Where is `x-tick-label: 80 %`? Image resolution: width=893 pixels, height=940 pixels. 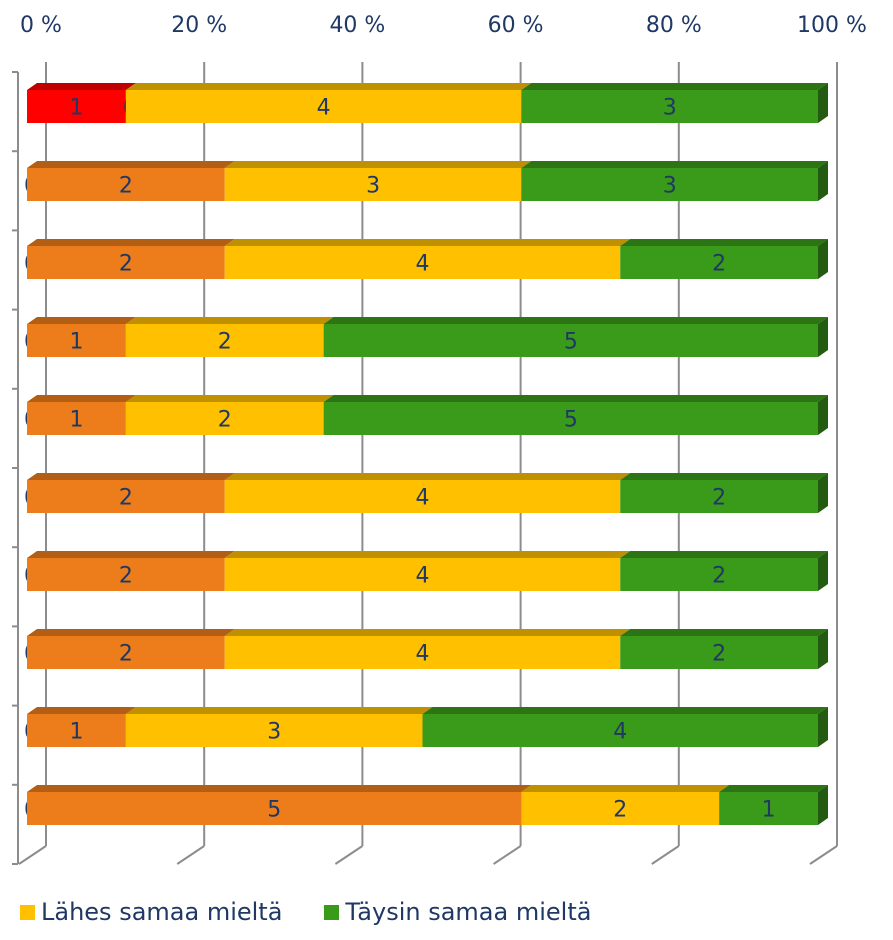 x-tick-label: 80 % is located at coordinates (674, 25).